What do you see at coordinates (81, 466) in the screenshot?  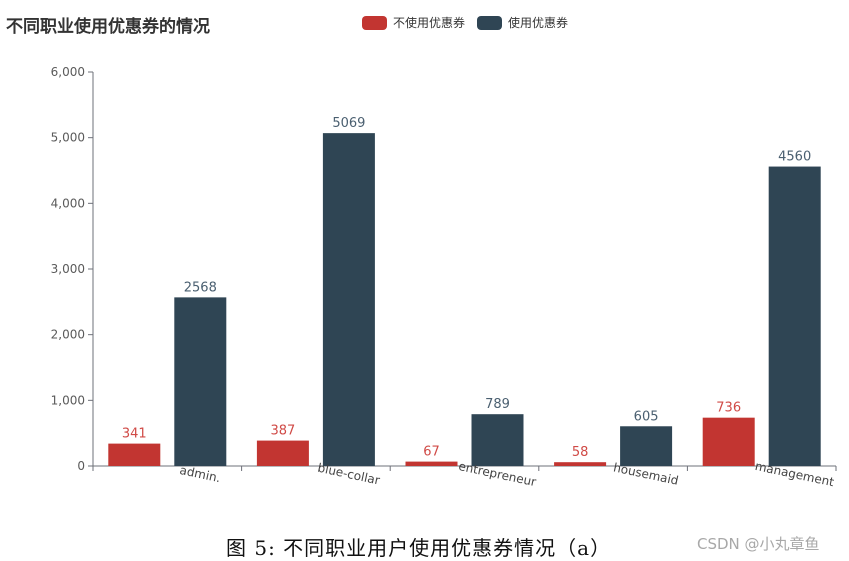 I see `y-tick-label: 0` at bounding box center [81, 466].